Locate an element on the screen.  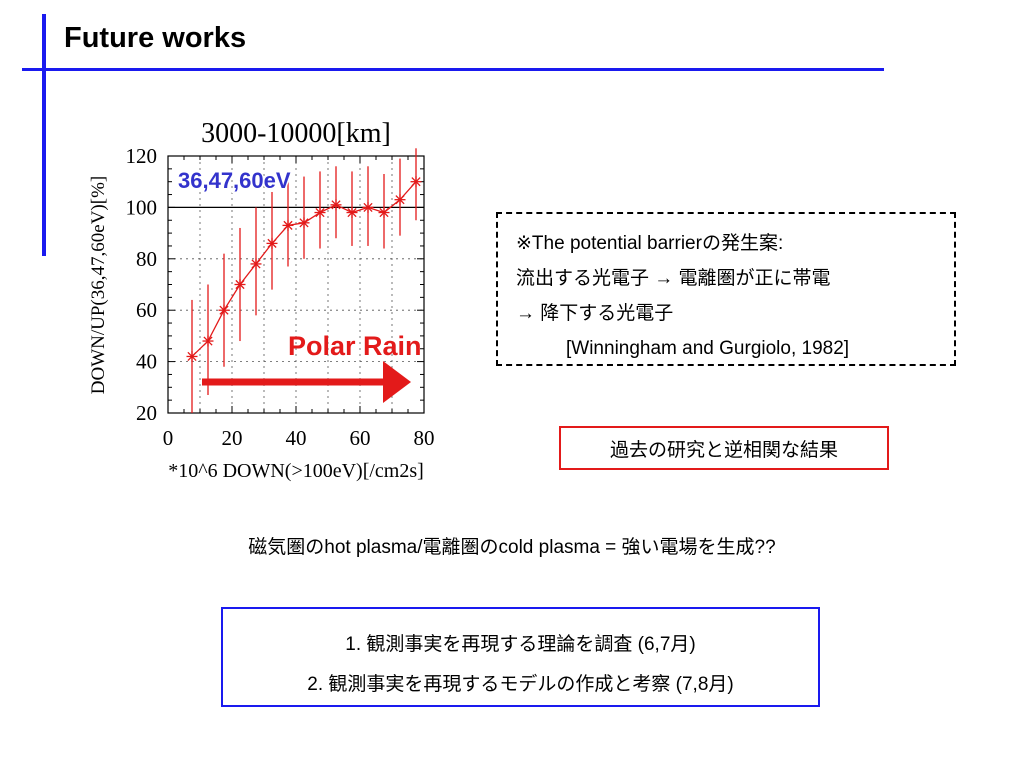
y-tick-label: 100 is located at coordinates (142, 207).